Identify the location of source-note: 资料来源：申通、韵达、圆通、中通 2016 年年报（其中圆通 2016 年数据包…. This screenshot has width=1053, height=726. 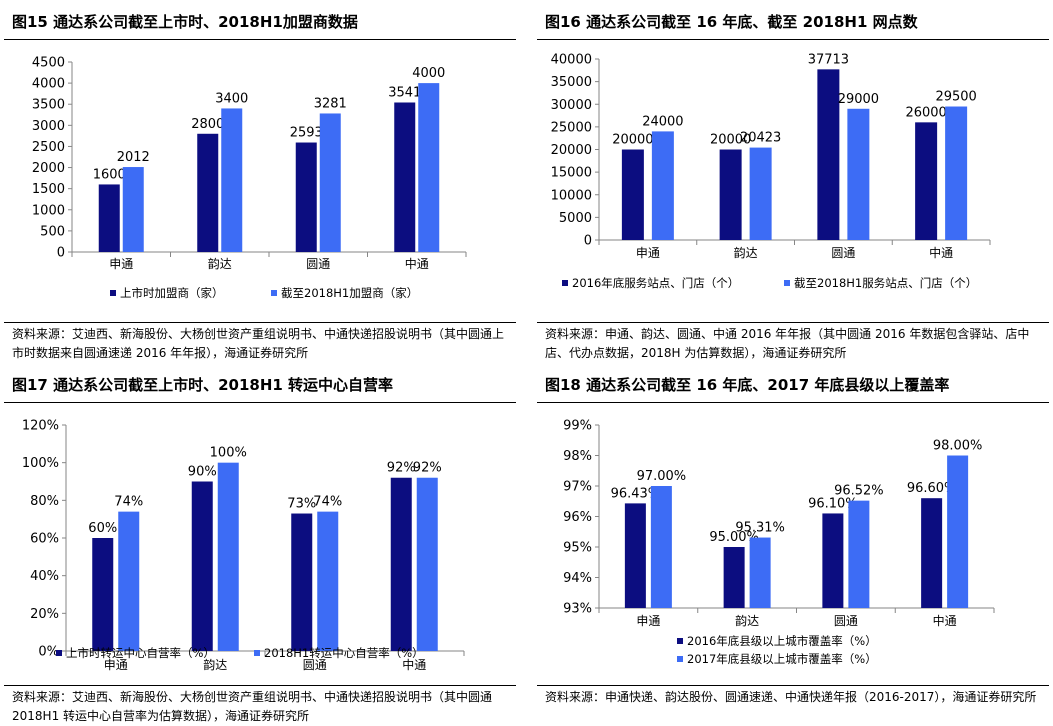
(787, 343).